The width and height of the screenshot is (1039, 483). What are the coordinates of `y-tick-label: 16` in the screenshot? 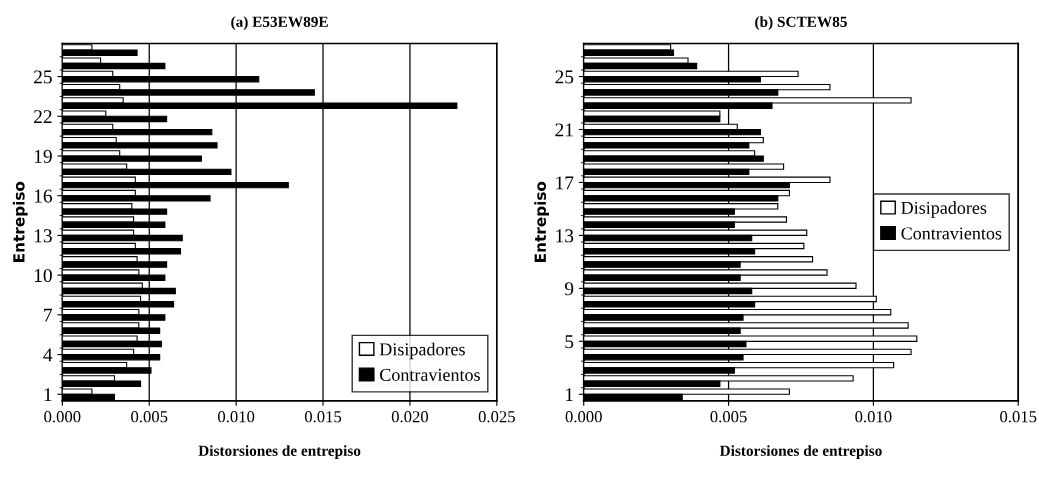 It's located at (43, 196).